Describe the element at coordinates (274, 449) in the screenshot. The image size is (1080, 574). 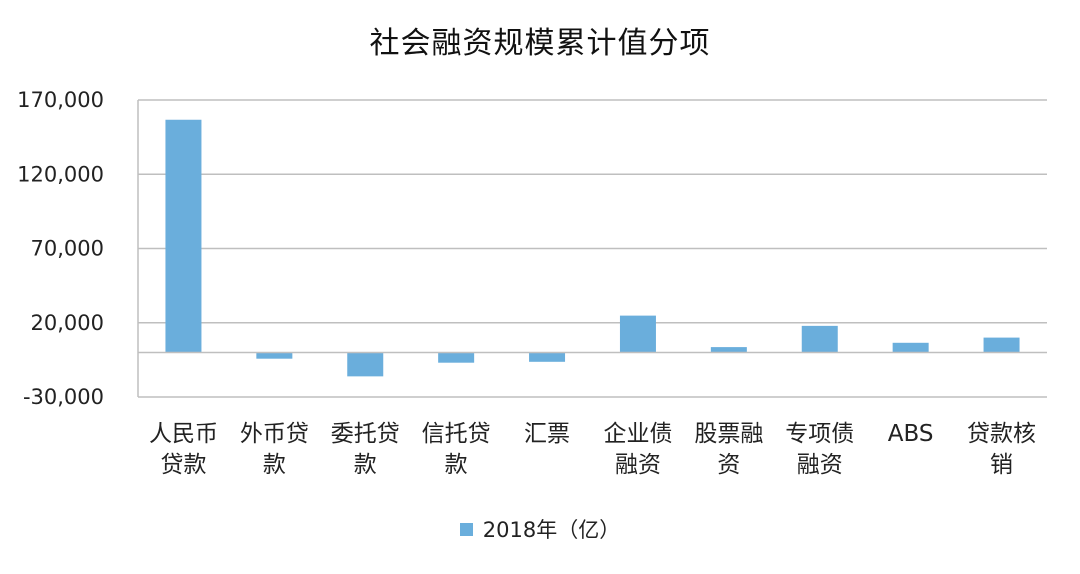
I see `x-category-label: 外币贷款` at that location.